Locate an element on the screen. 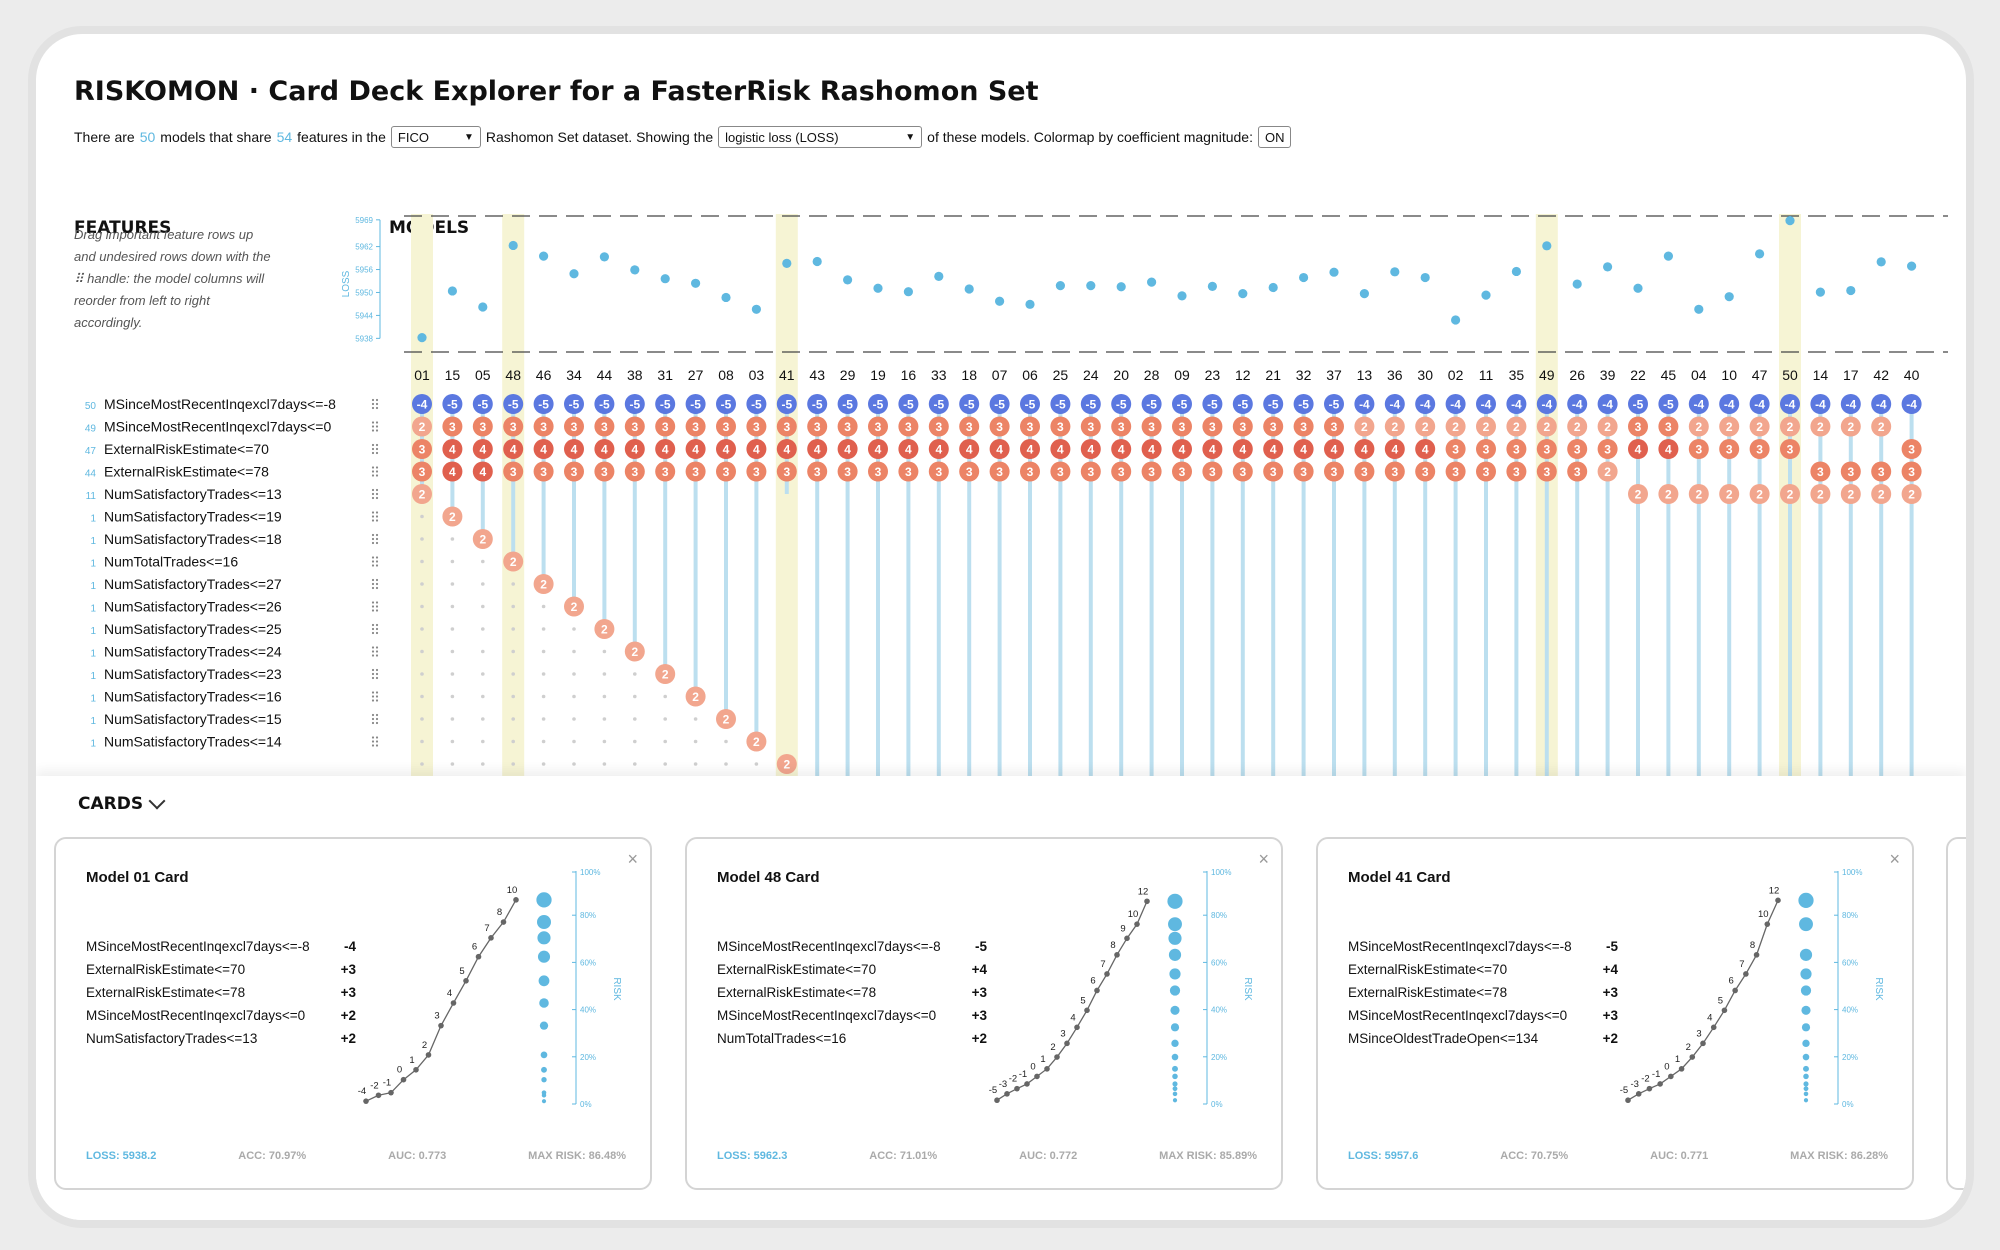 The image size is (2000, 1250). cards-toggle: CARDS is located at coordinates (122, 803).